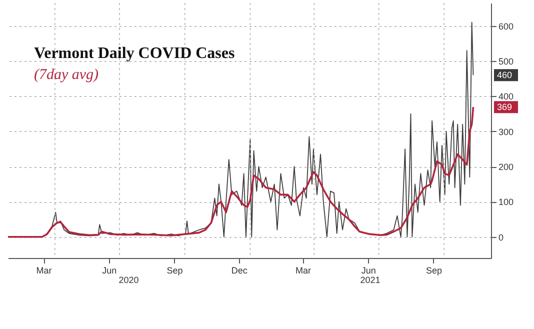  Describe the element at coordinates (506, 97) in the screenshot. I see `y-tick-label: 400` at that location.